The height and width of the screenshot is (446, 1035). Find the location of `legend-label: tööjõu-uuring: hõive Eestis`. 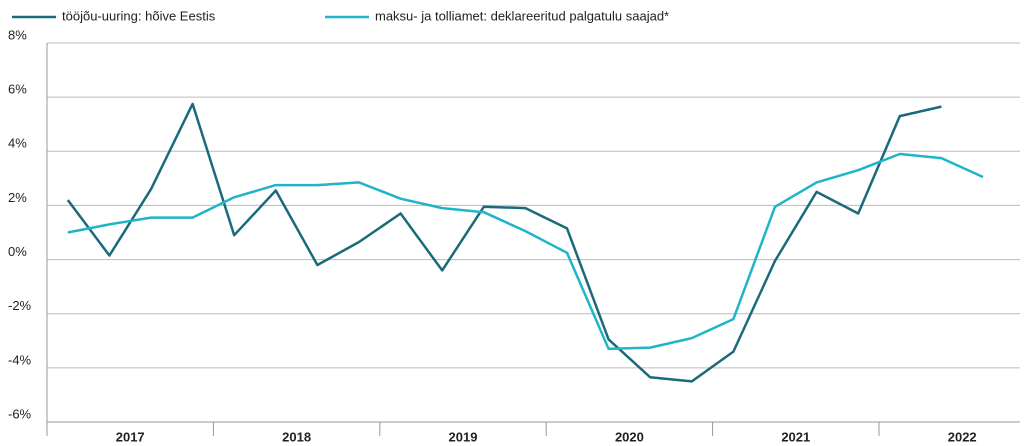

legend-label: tööjõu-uuring: hõive Eestis is located at coordinates (139, 15).